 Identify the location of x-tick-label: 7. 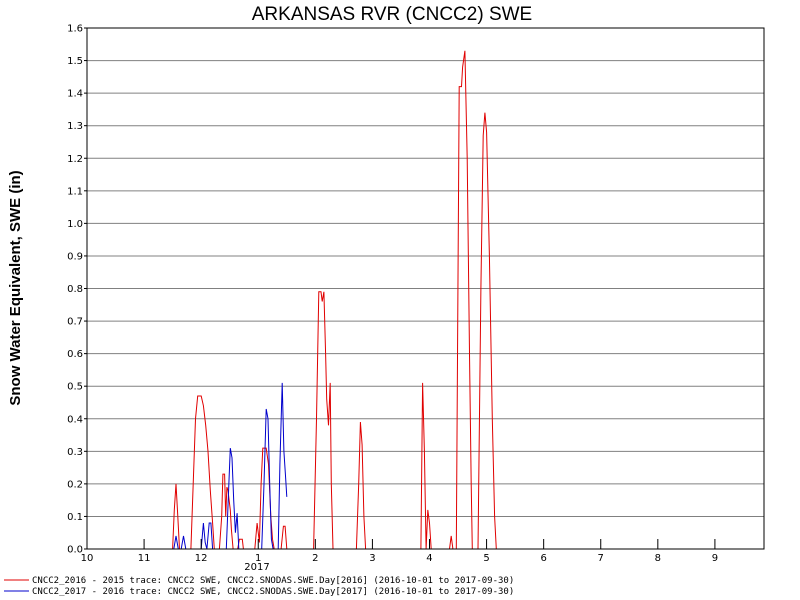
(601, 558).